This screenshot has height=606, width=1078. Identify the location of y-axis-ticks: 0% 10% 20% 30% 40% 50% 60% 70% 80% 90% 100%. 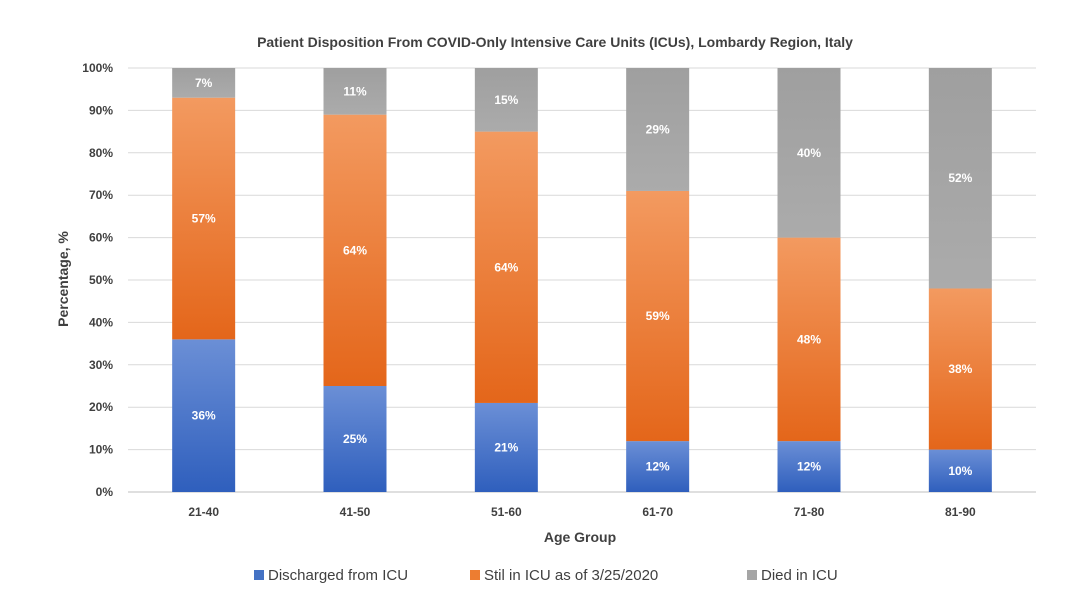
(97, 280).